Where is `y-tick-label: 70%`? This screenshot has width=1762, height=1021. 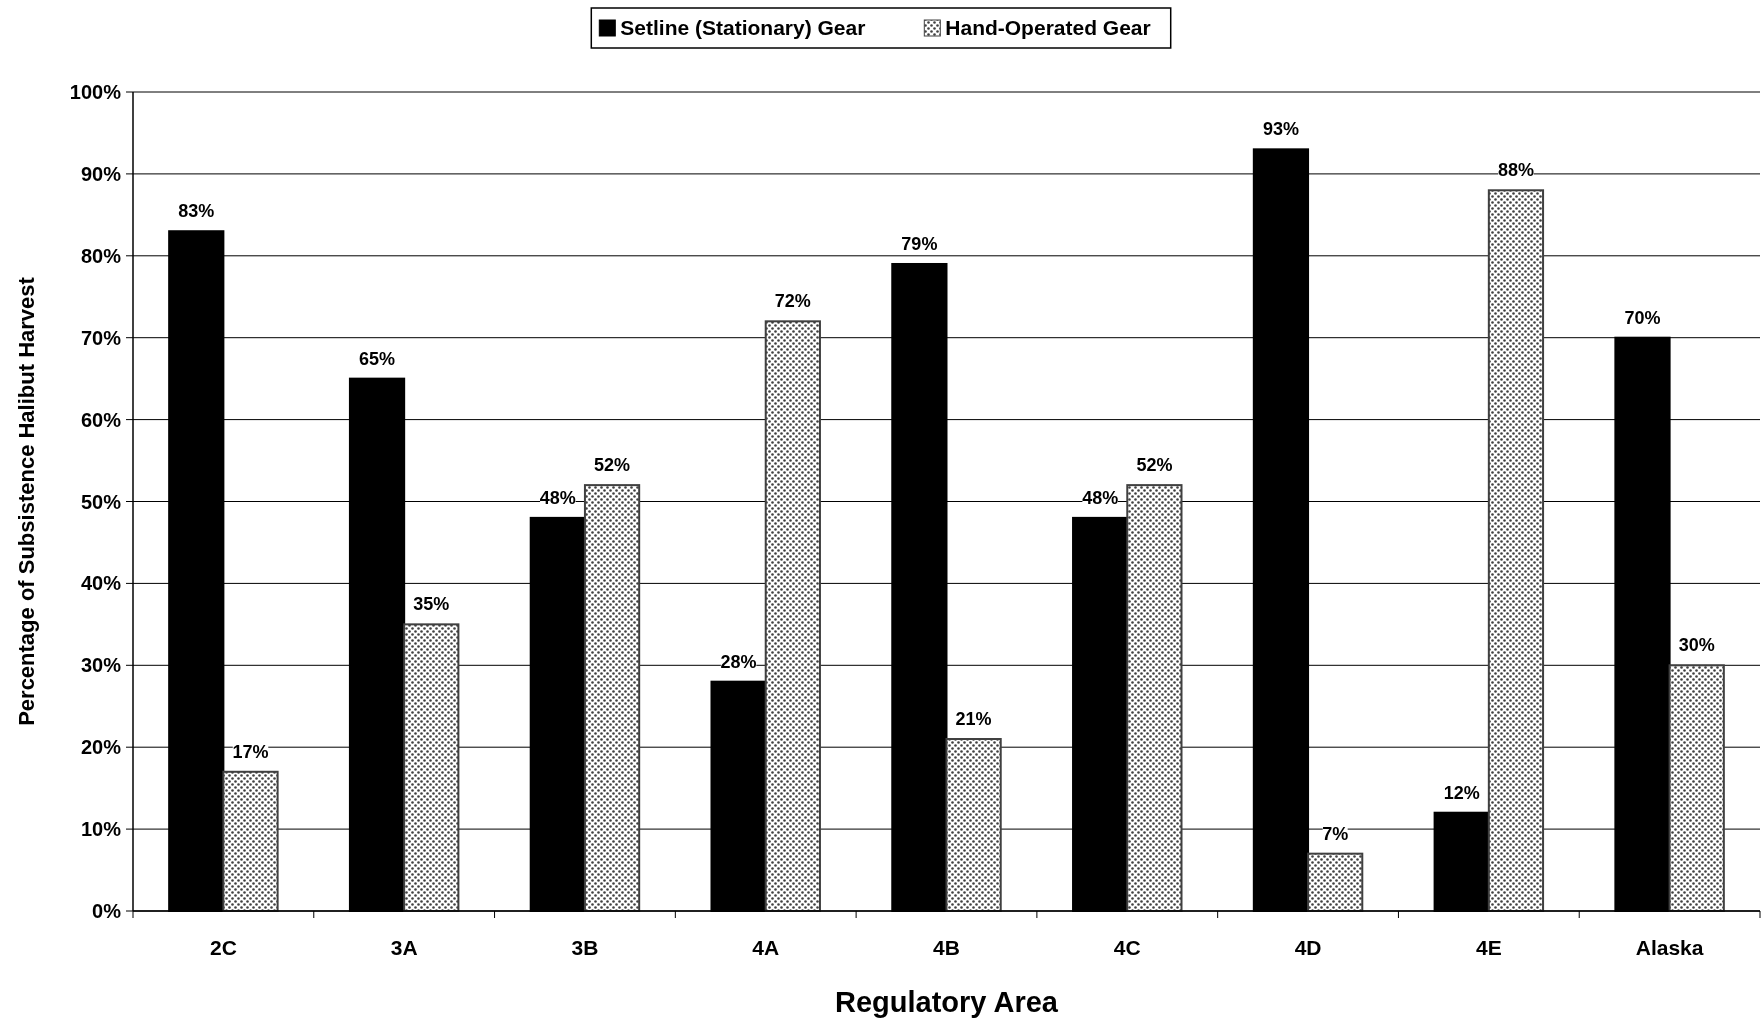 y-tick-label: 70% is located at coordinates (101, 337).